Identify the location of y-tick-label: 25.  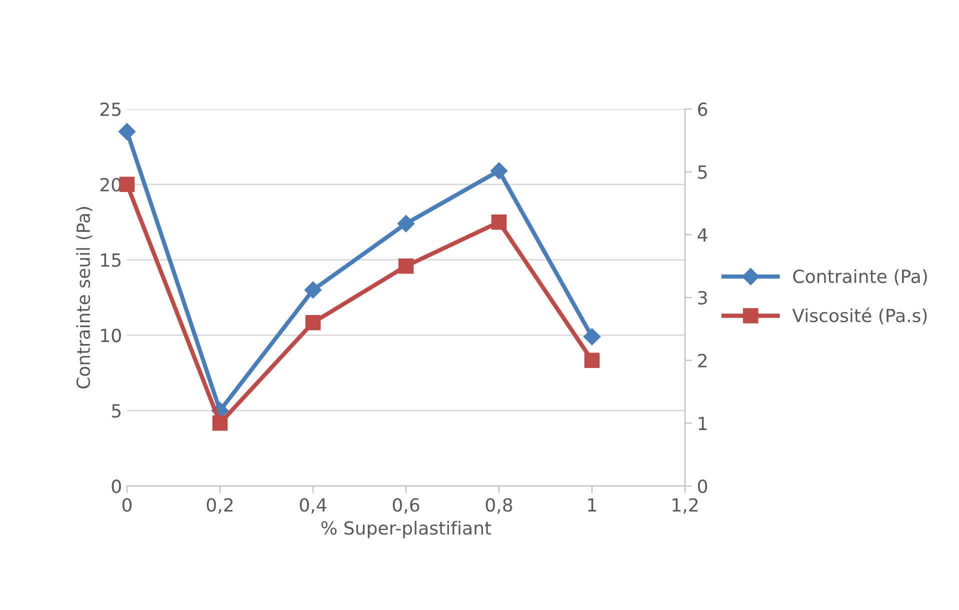
(110, 109).